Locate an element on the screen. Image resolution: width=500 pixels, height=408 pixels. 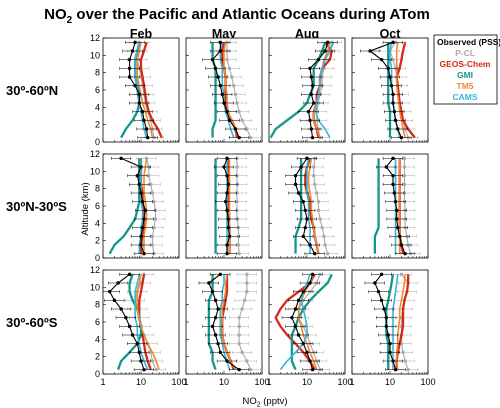
panel-30-n-30-s-may is located at coordinates (224, 206).